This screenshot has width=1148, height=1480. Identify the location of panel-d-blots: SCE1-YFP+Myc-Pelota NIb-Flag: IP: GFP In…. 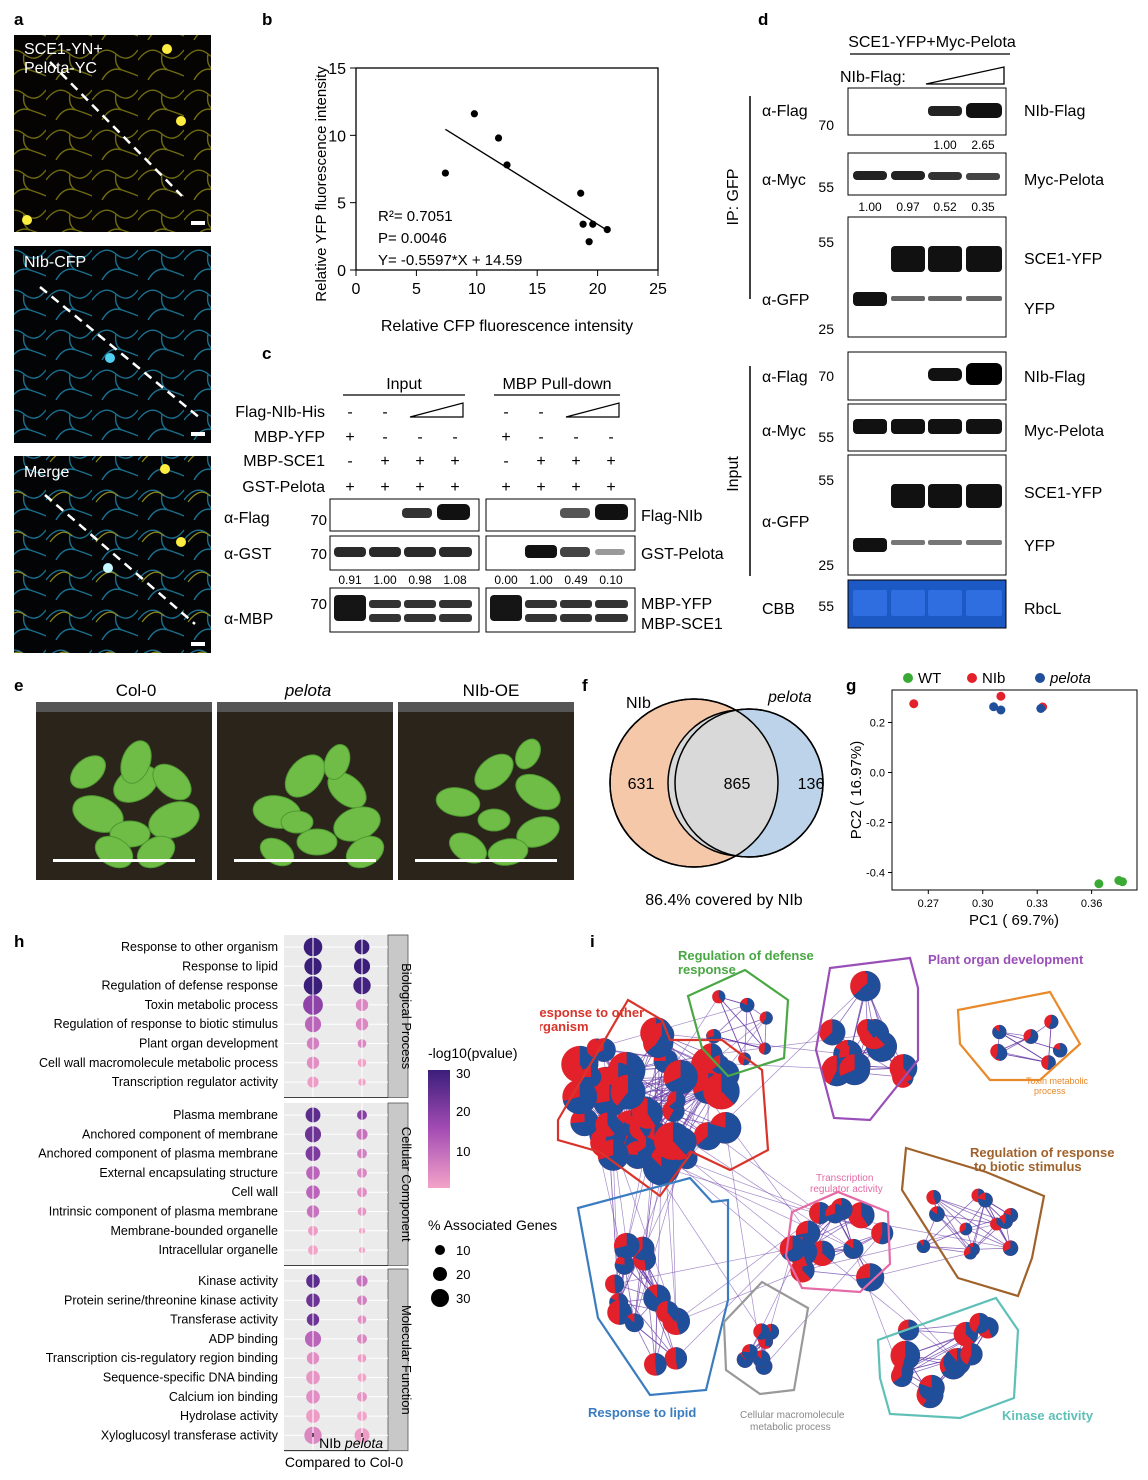
(914, 331).